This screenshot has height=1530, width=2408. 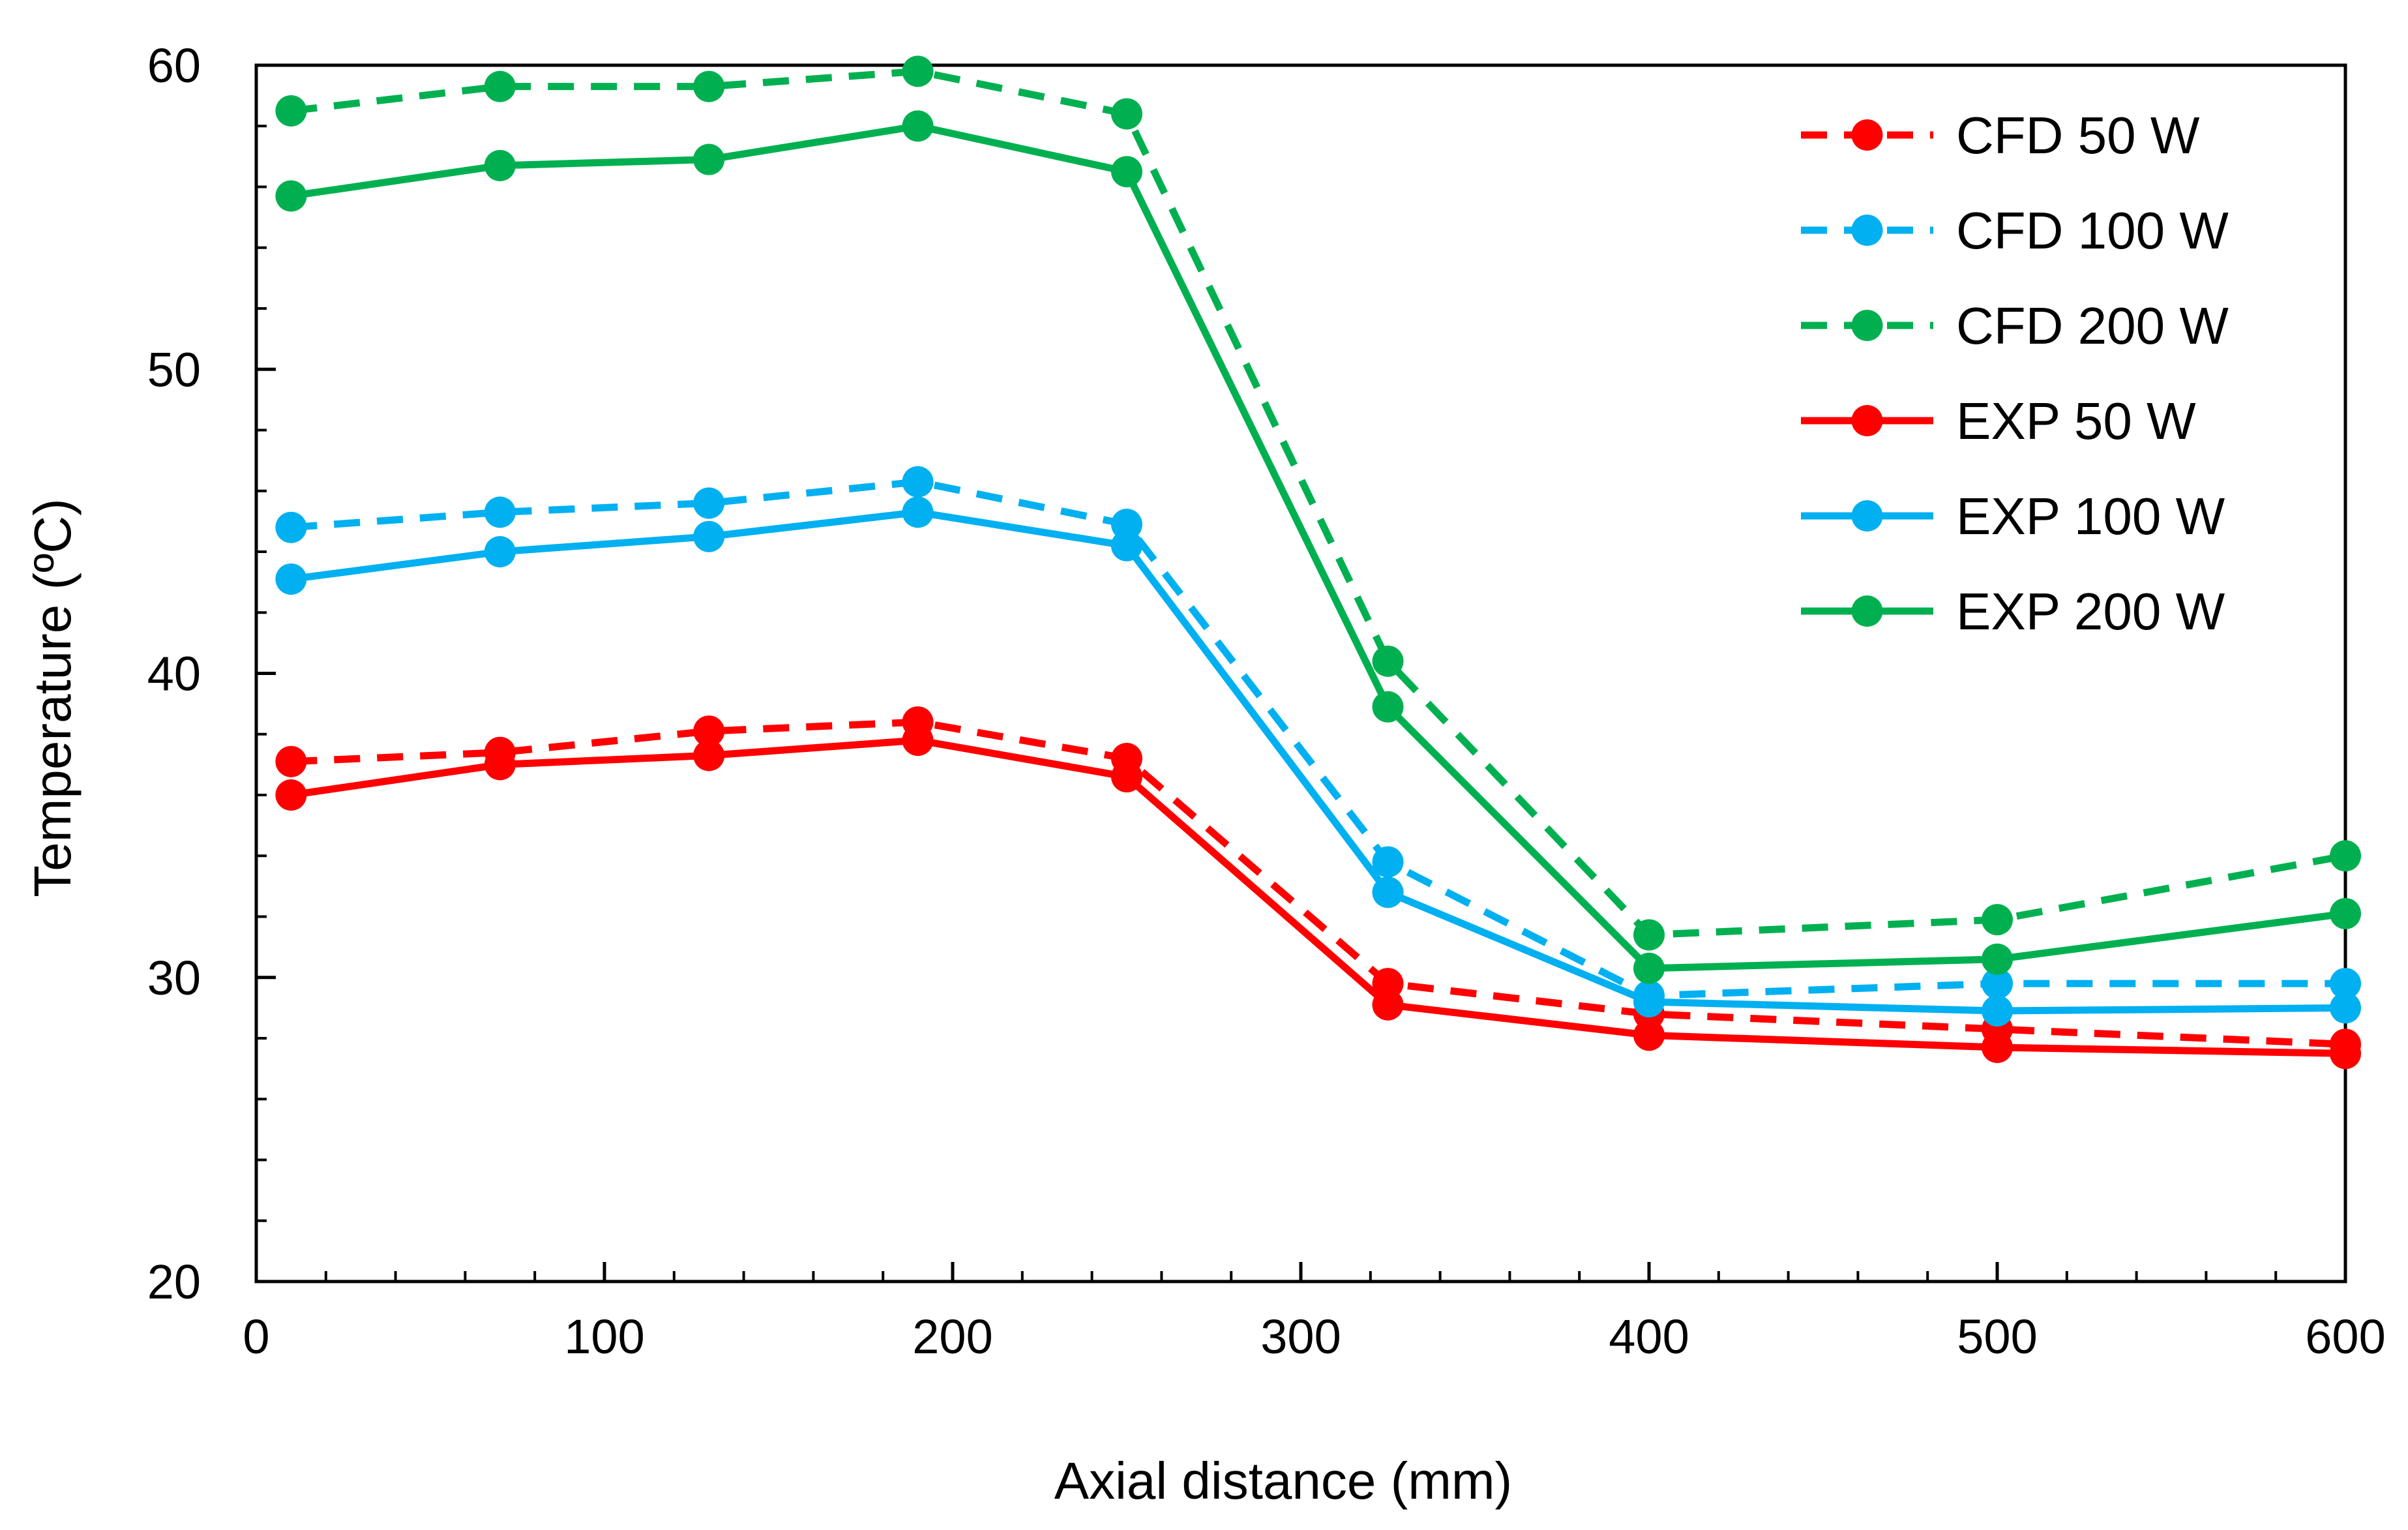 I want to click on legend-label-cfd-100-w: CFD 100 W, so click(x=2092, y=231).